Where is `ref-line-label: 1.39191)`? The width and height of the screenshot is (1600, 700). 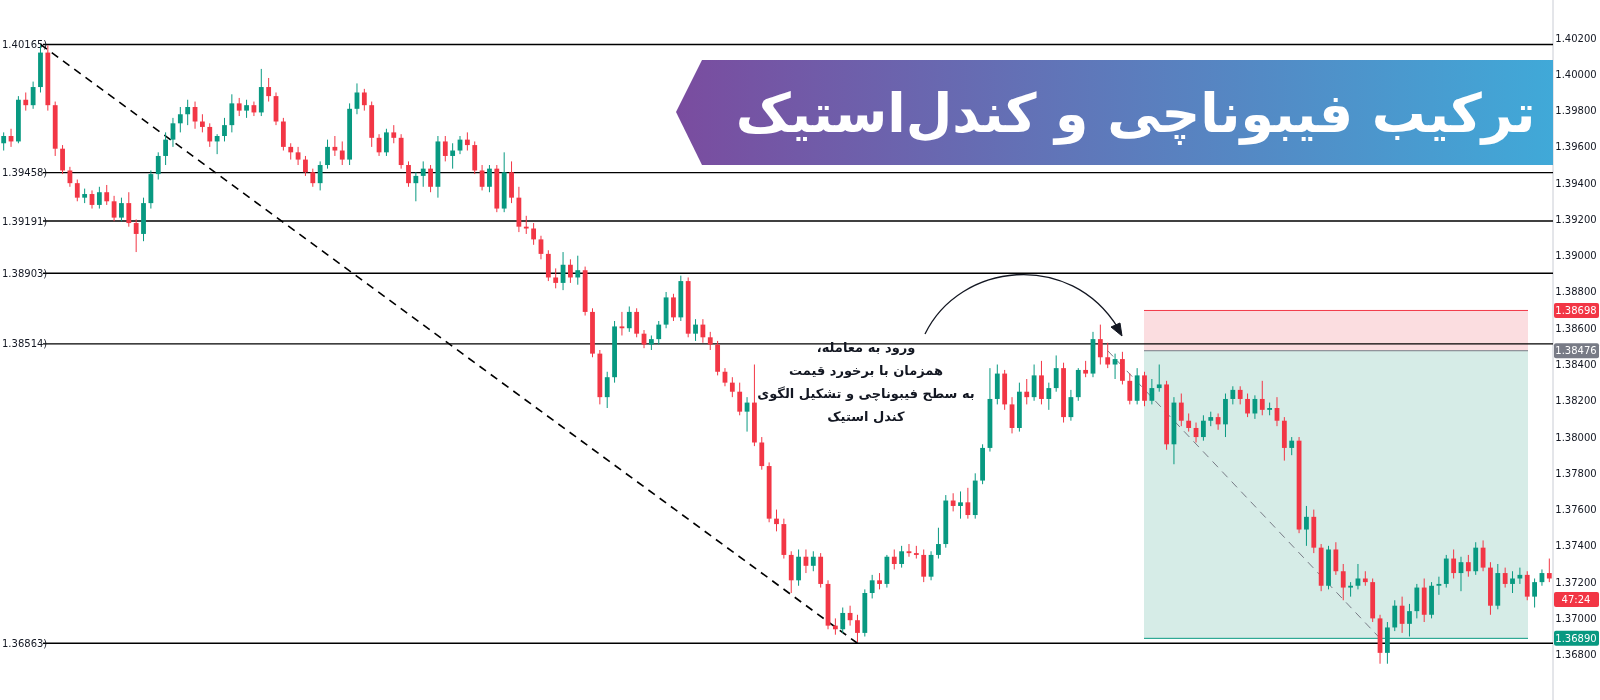
ref-line-label: 1.39191) is located at coordinates (25, 221).